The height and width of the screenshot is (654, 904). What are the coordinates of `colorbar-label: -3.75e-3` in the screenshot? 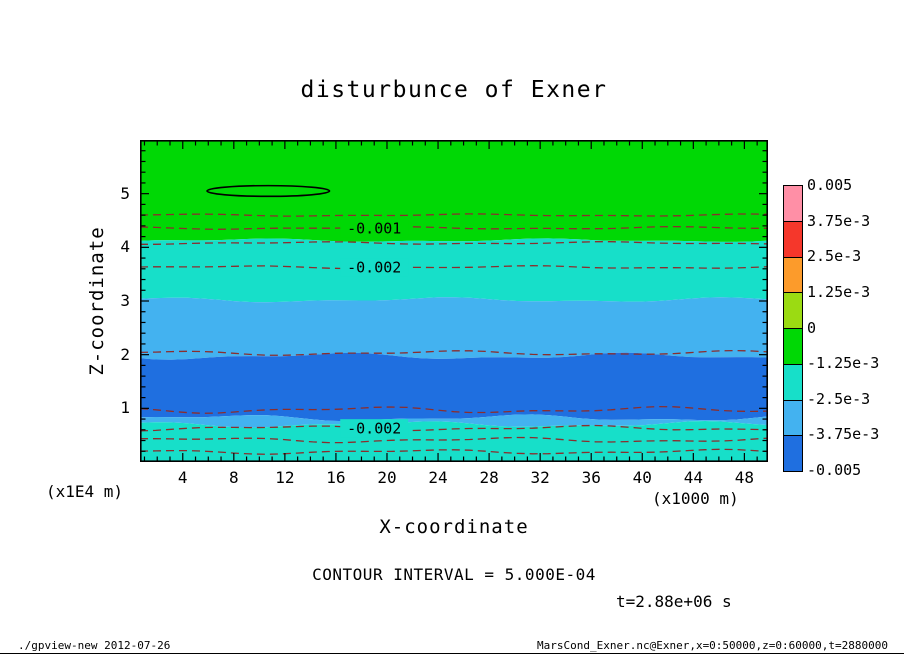 It's located at (843, 434).